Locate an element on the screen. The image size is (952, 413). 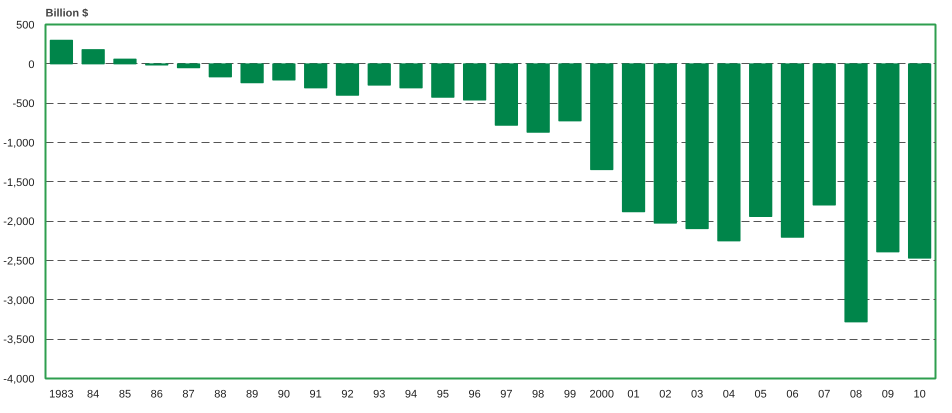
x-tick-label: 97 is located at coordinates (506, 394).